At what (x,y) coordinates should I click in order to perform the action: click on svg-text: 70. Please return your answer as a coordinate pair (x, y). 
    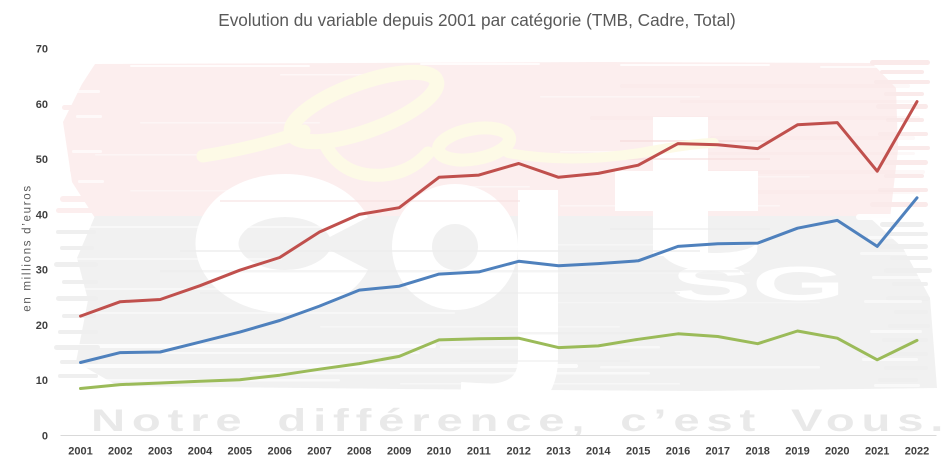
    Looking at the image, I should click on (42, 50).